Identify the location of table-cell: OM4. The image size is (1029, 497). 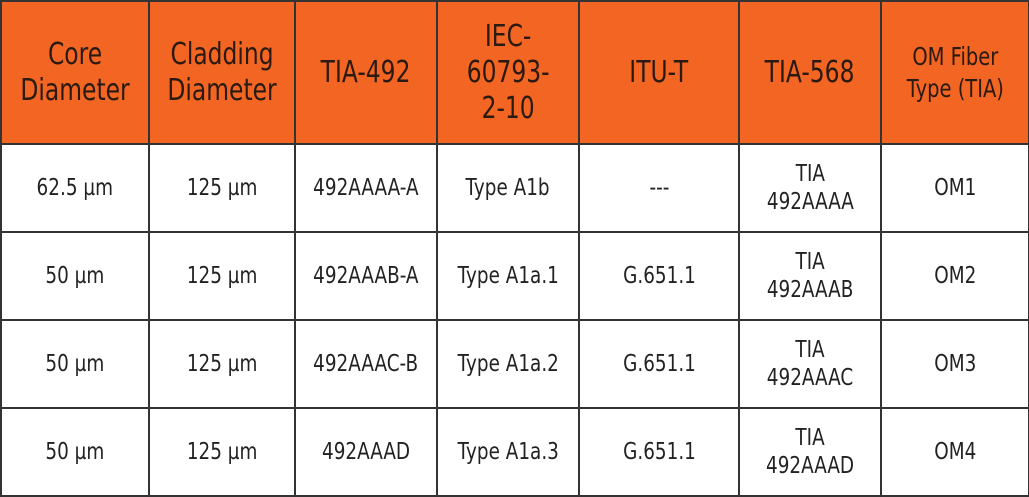
(954, 452).